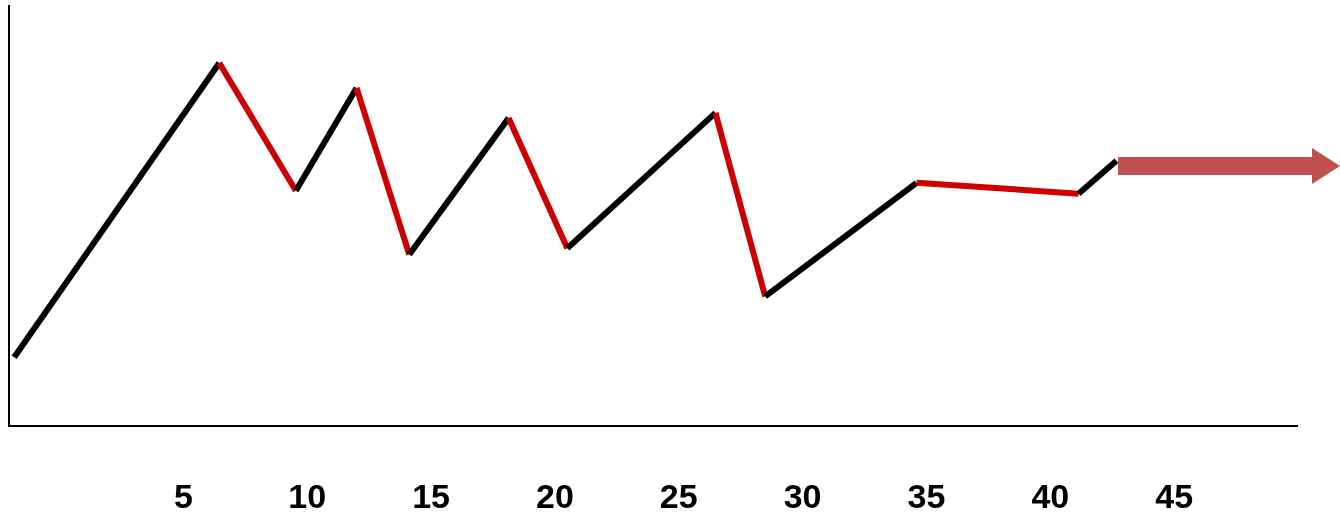 The width and height of the screenshot is (1340, 520). I want to click on x-tick-label: 35, so click(926, 495).